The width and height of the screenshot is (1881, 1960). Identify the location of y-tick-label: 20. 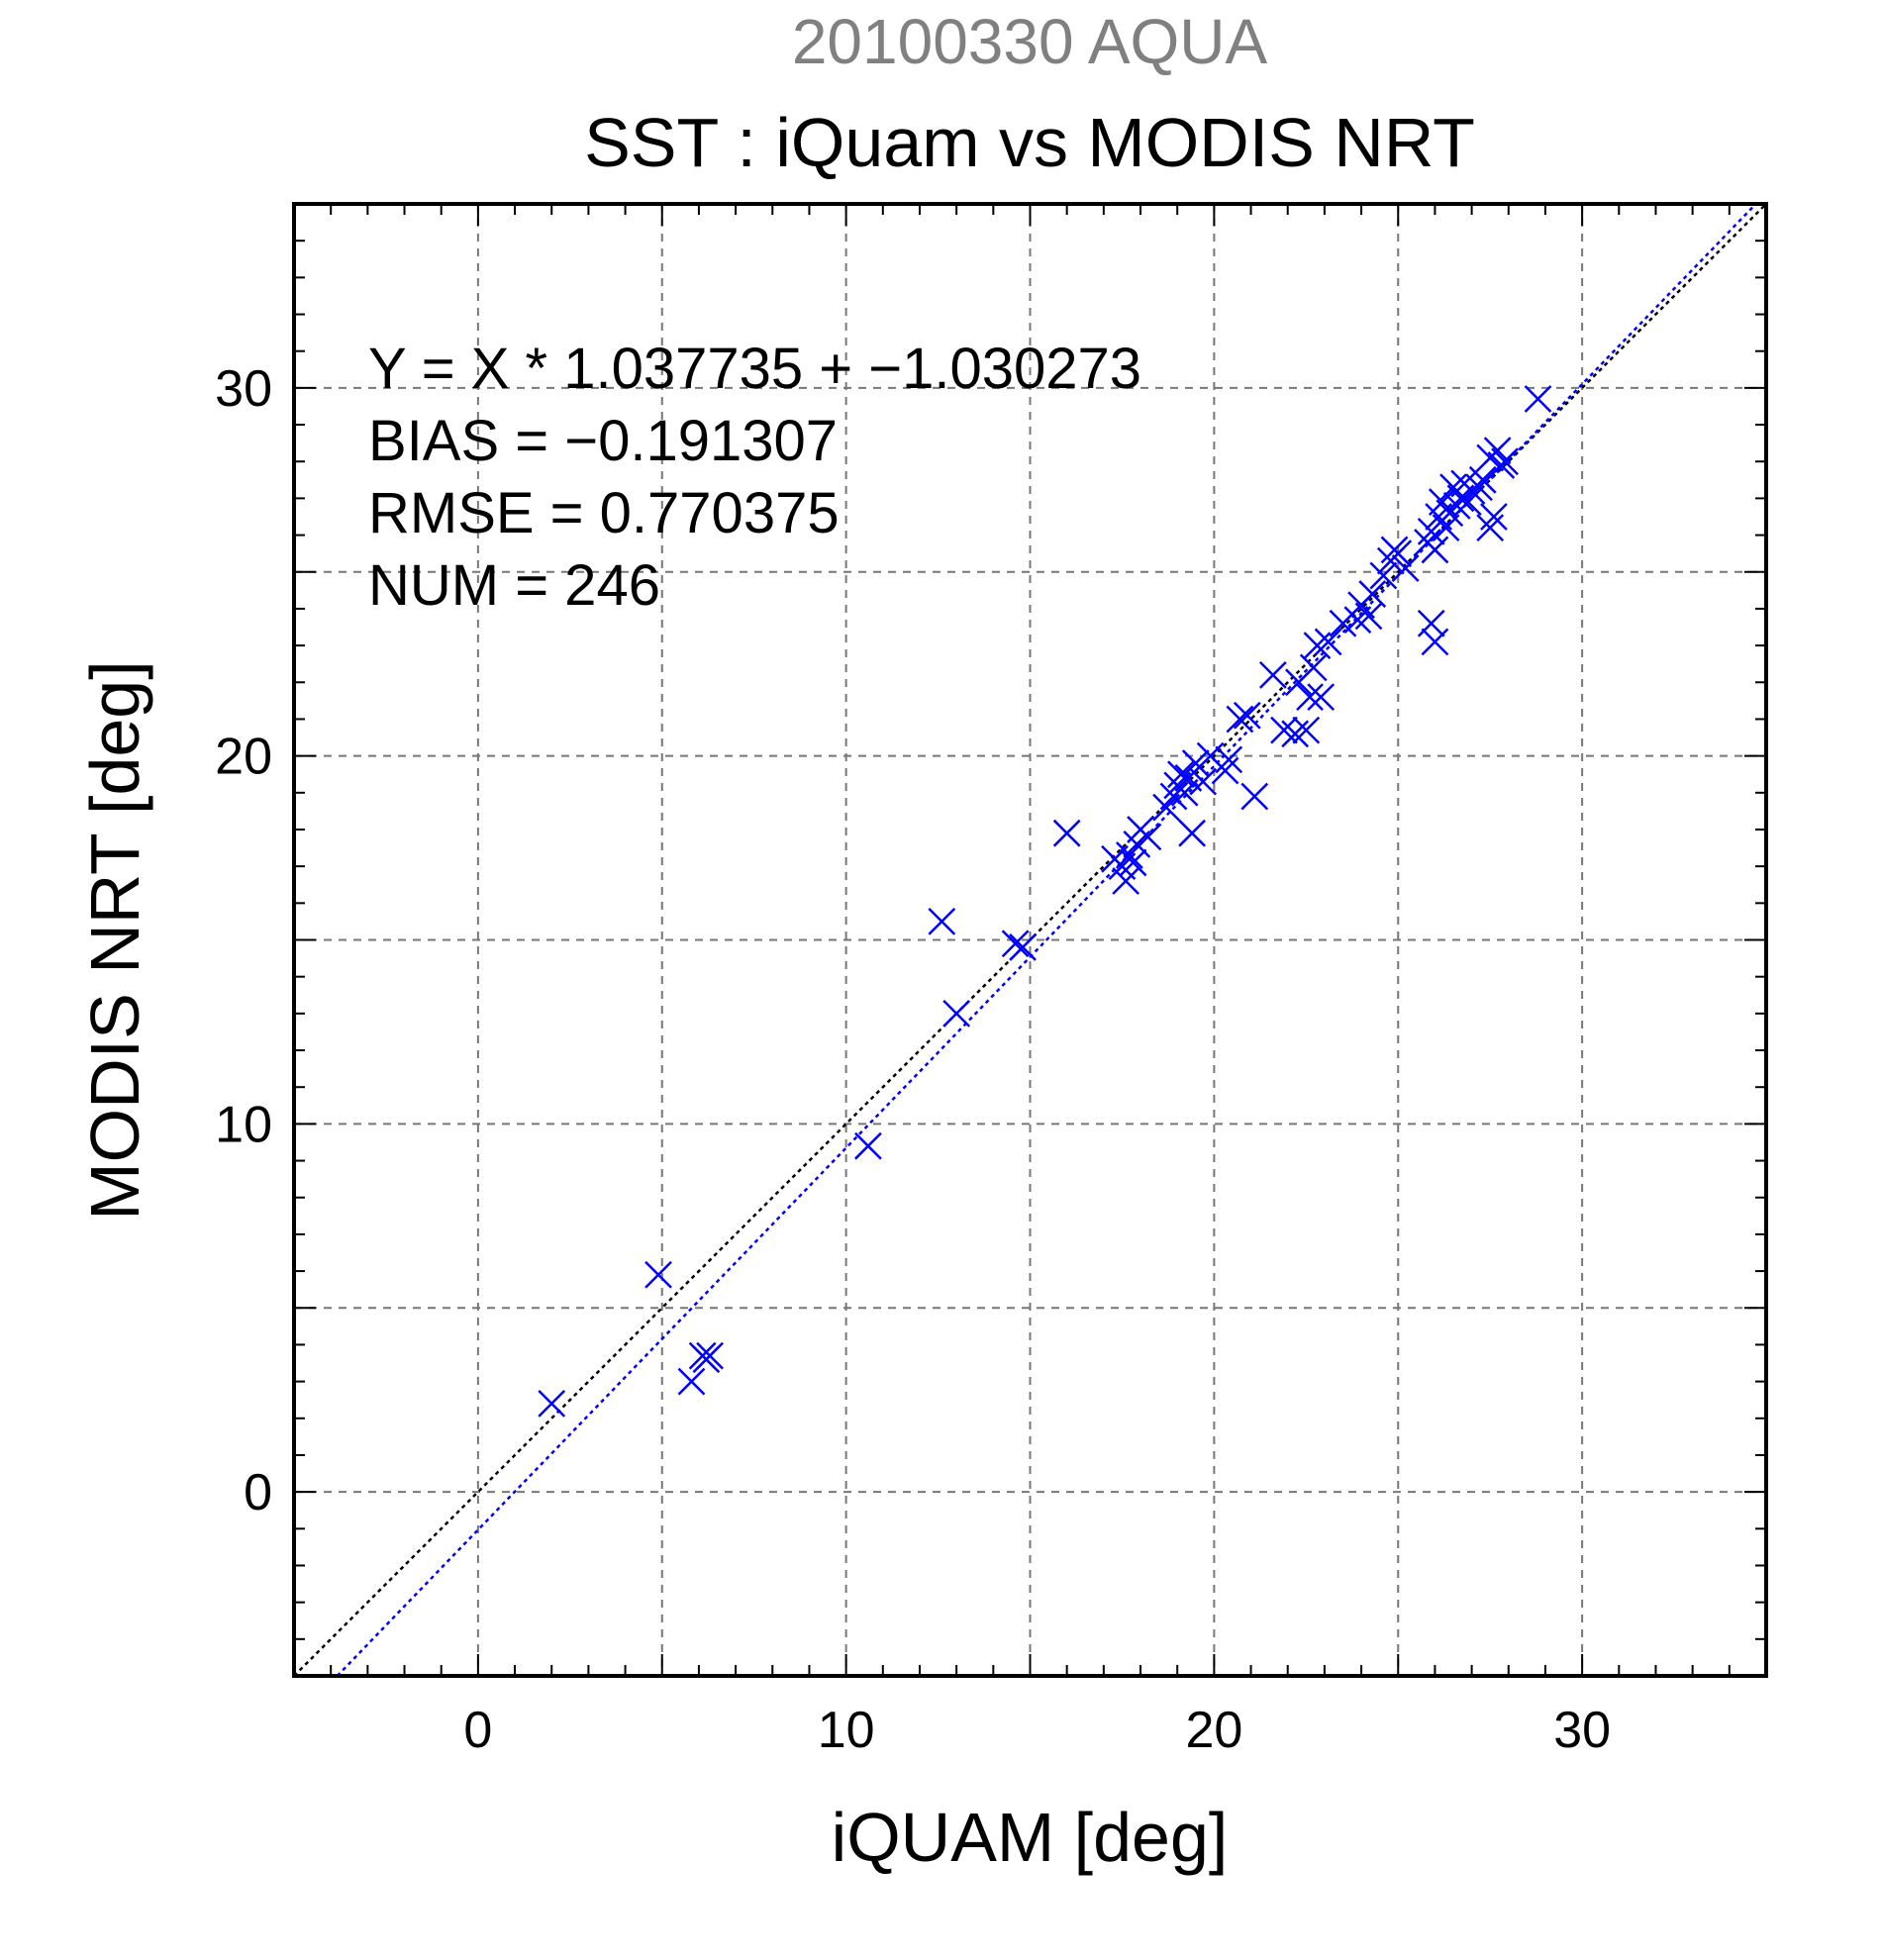
(244, 757).